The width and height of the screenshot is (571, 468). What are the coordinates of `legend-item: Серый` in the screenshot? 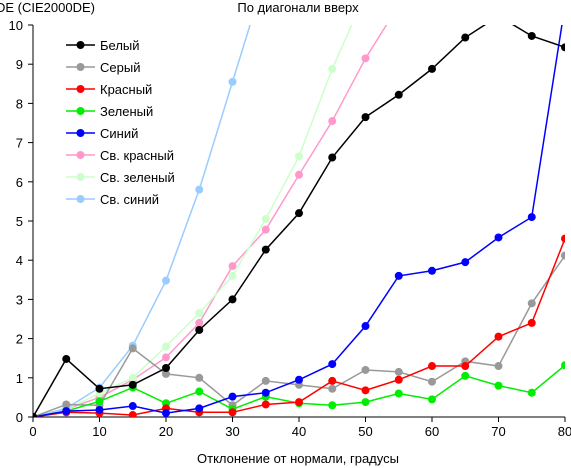 It's located at (103, 67).